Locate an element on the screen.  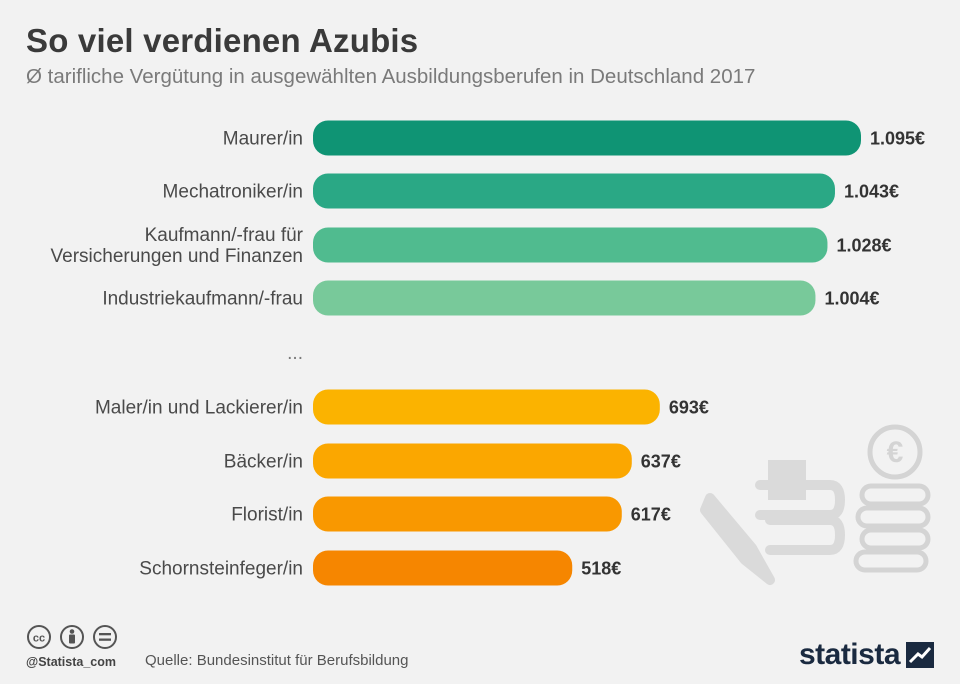
value-label: 693€ is located at coordinates (689, 408).